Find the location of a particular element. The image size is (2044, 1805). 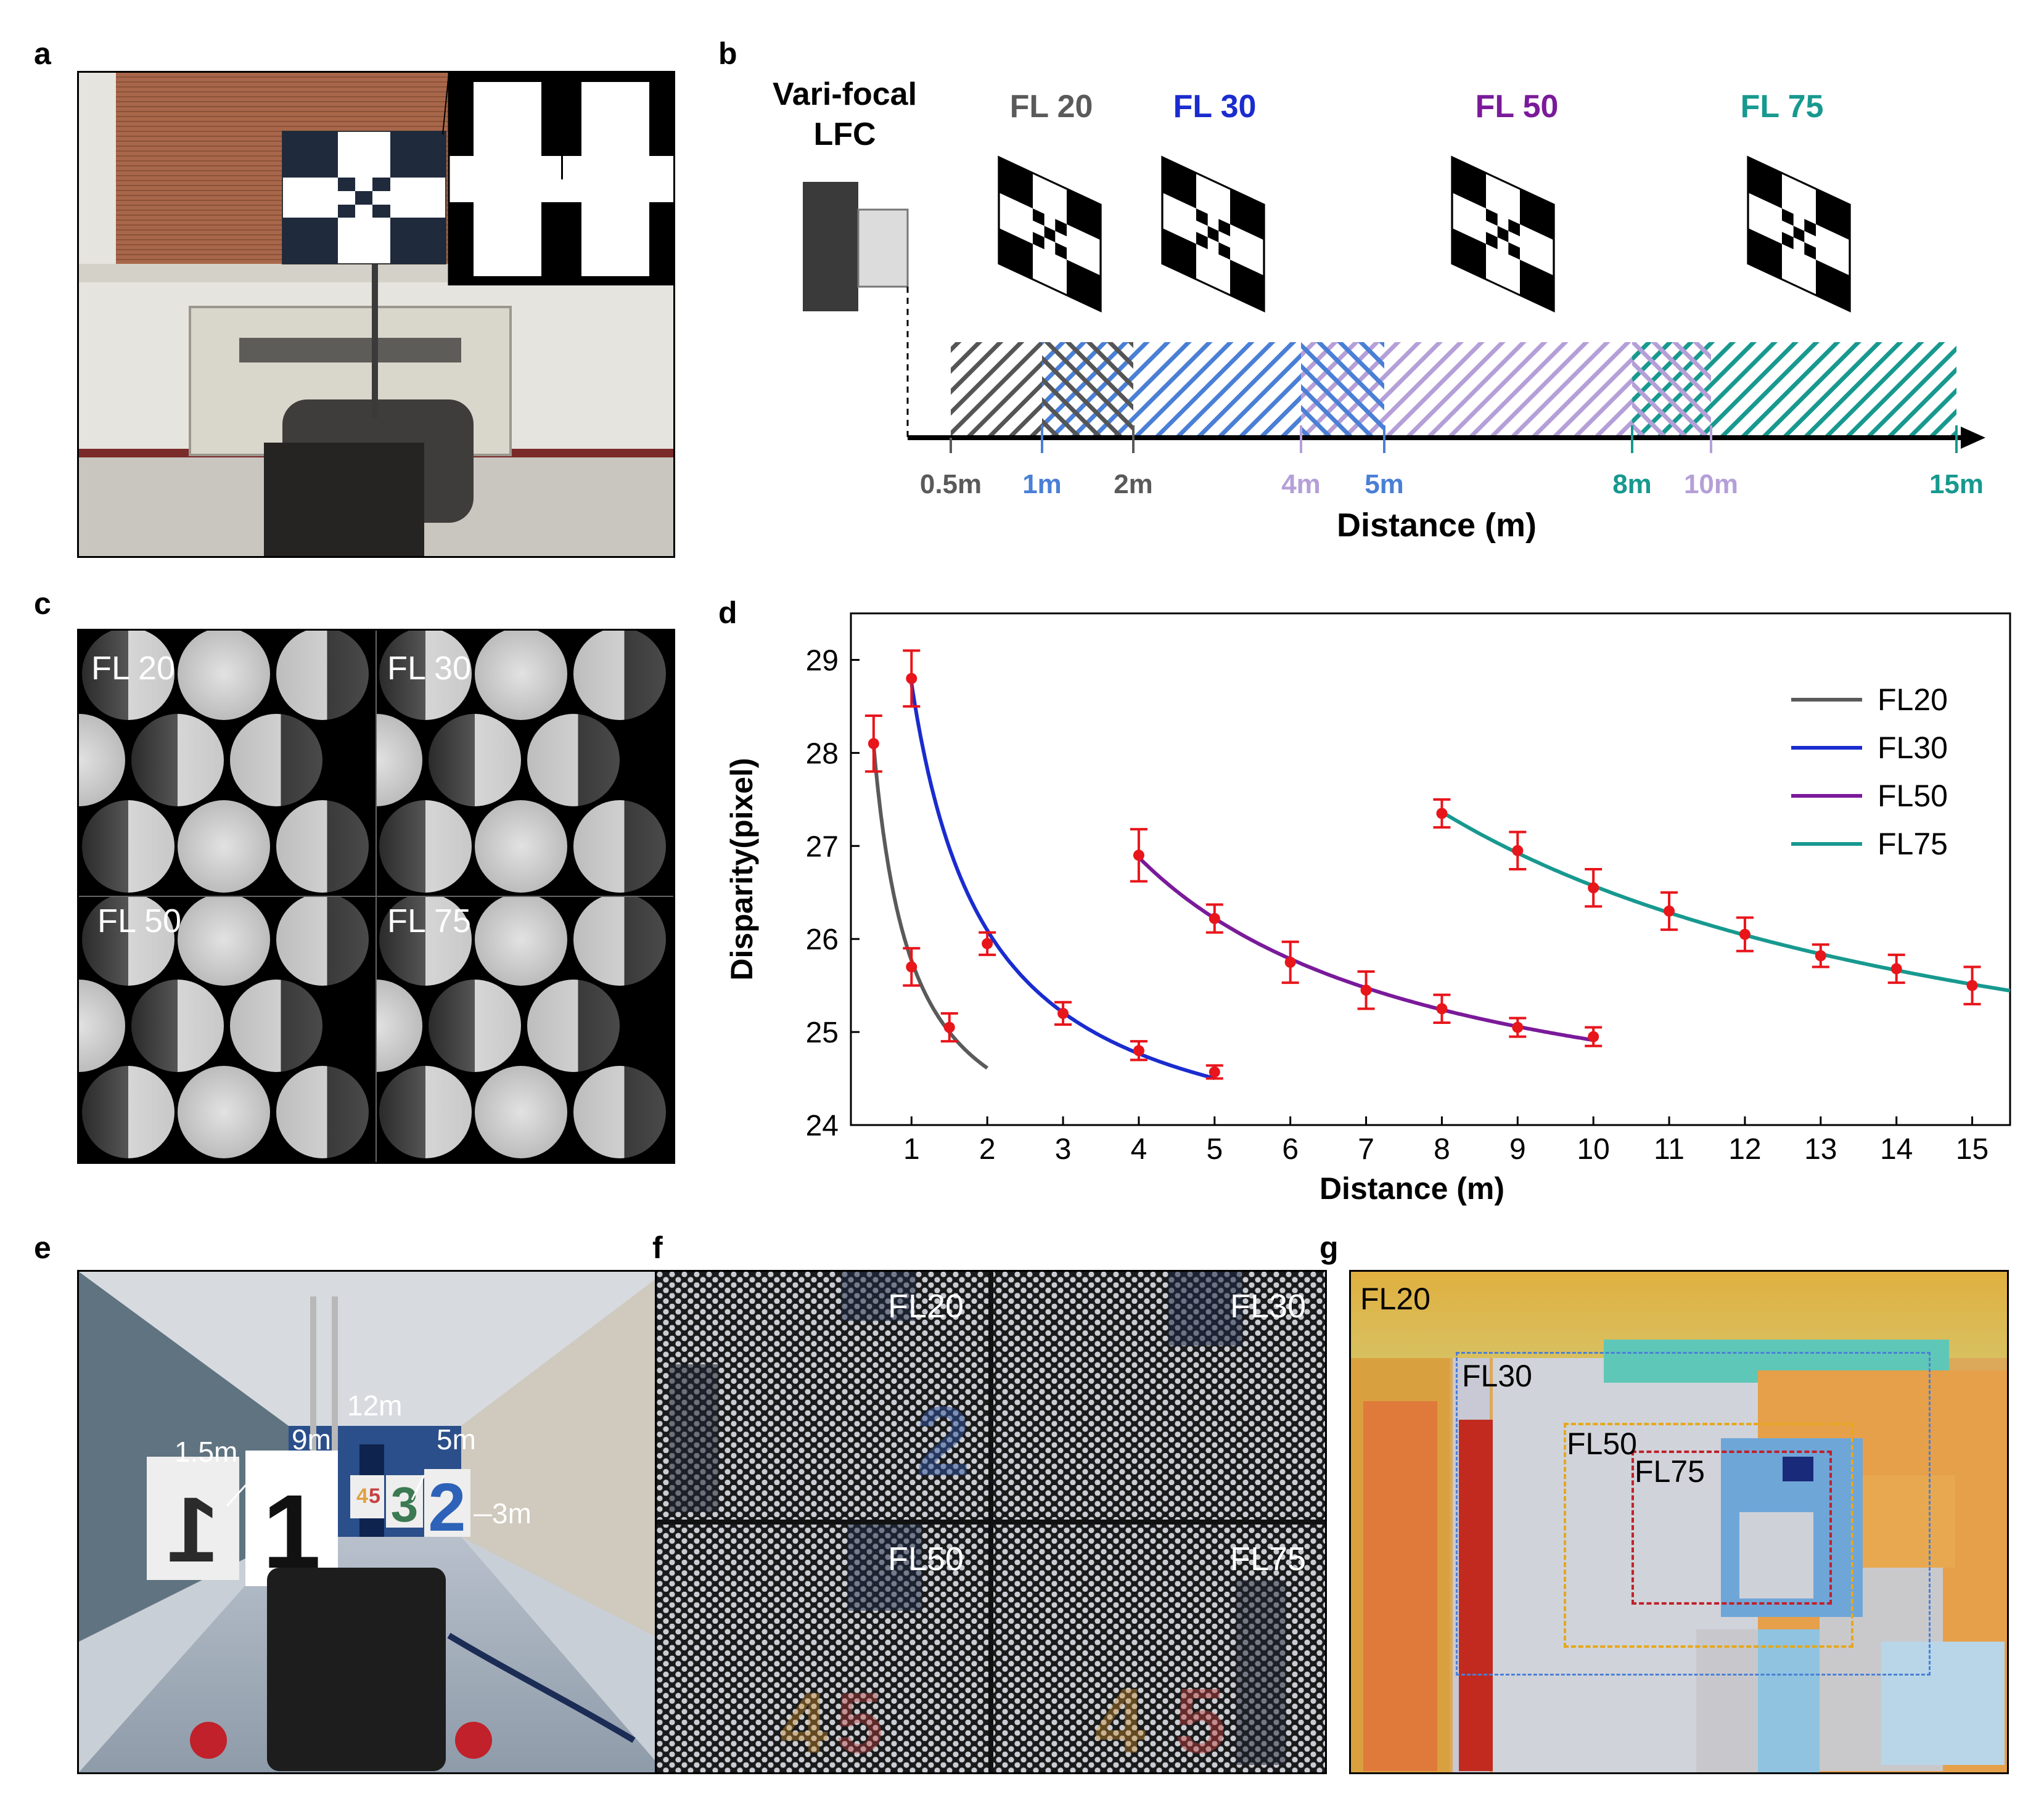

panel-a-photo is located at coordinates (376, 315).